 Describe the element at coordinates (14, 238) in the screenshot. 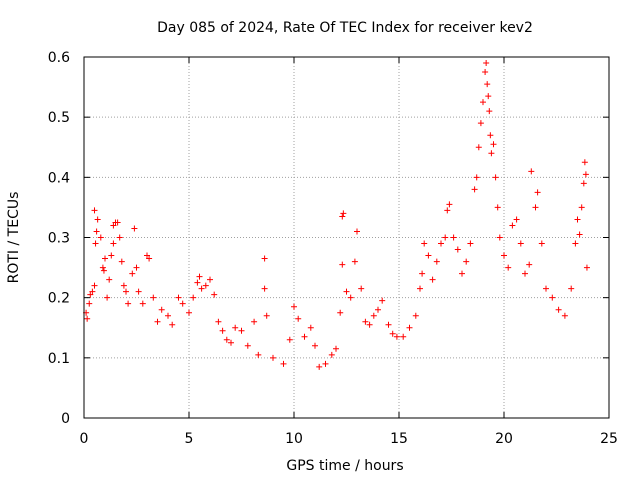

I see `y-axis-label: ROTI / TECUs` at that location.